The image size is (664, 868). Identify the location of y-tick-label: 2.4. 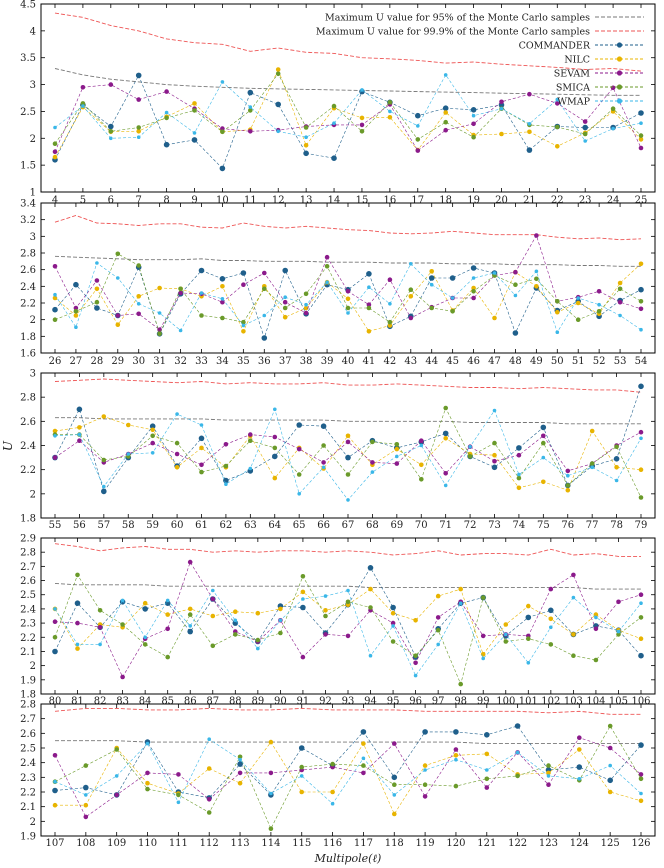
(28, 287).